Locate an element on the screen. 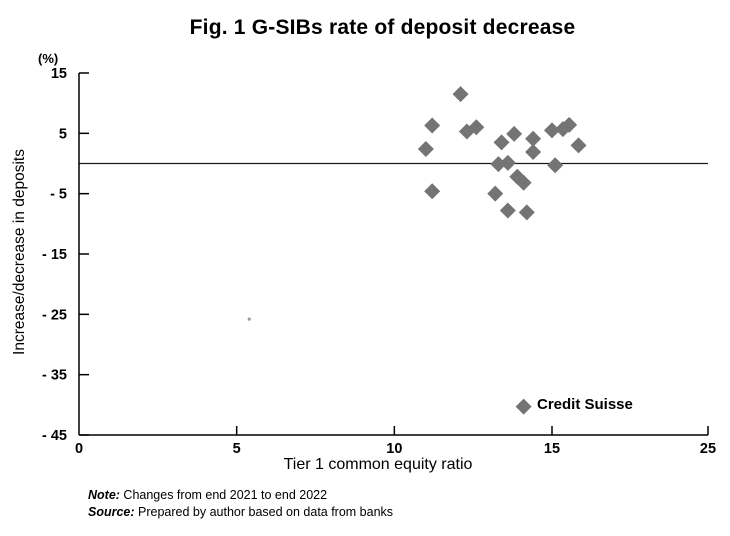 The width and height of the screenshot is (730, 536). y-axis-title: Increase/decrease in deposits is located at coordinates (19, 252).